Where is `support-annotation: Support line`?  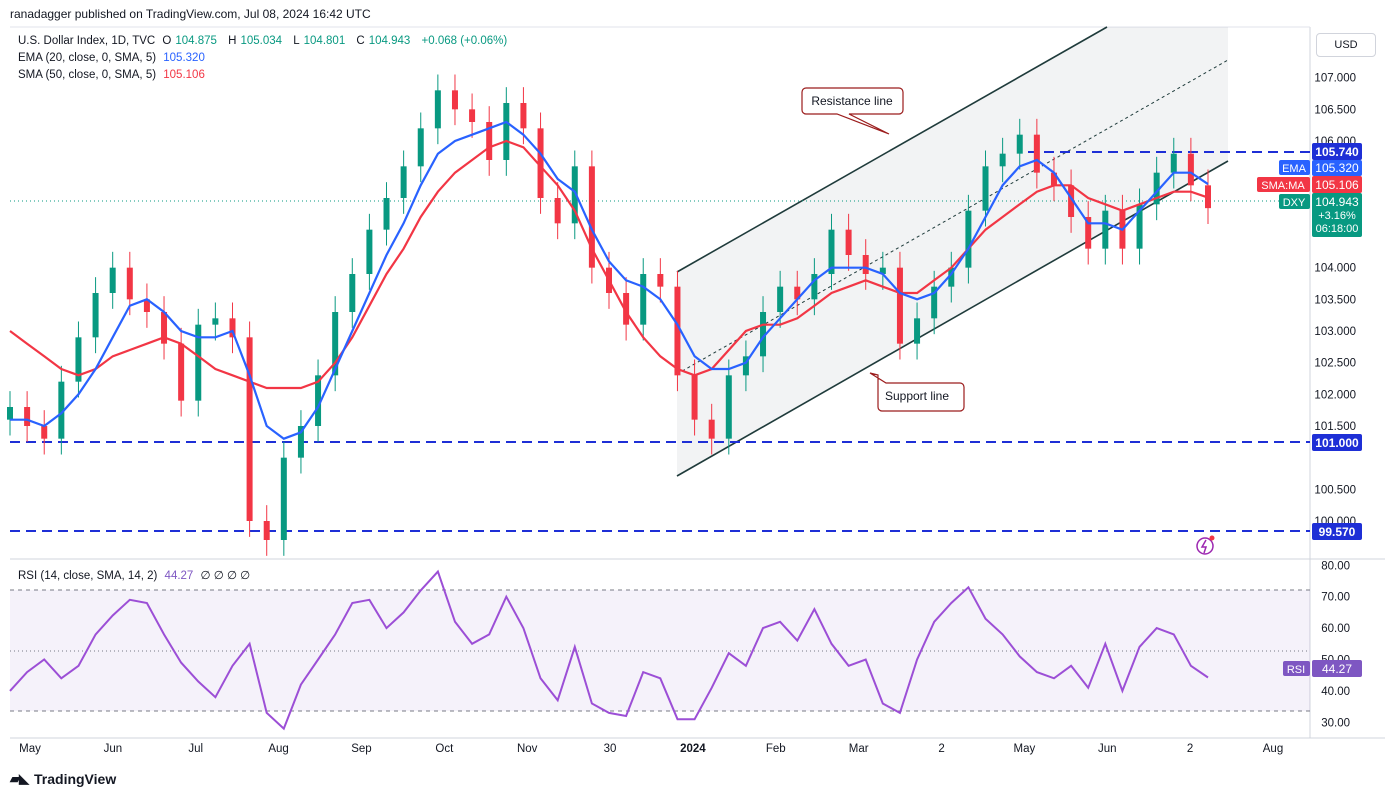 support-annotation: Support line is located at coordinates (917, 392).